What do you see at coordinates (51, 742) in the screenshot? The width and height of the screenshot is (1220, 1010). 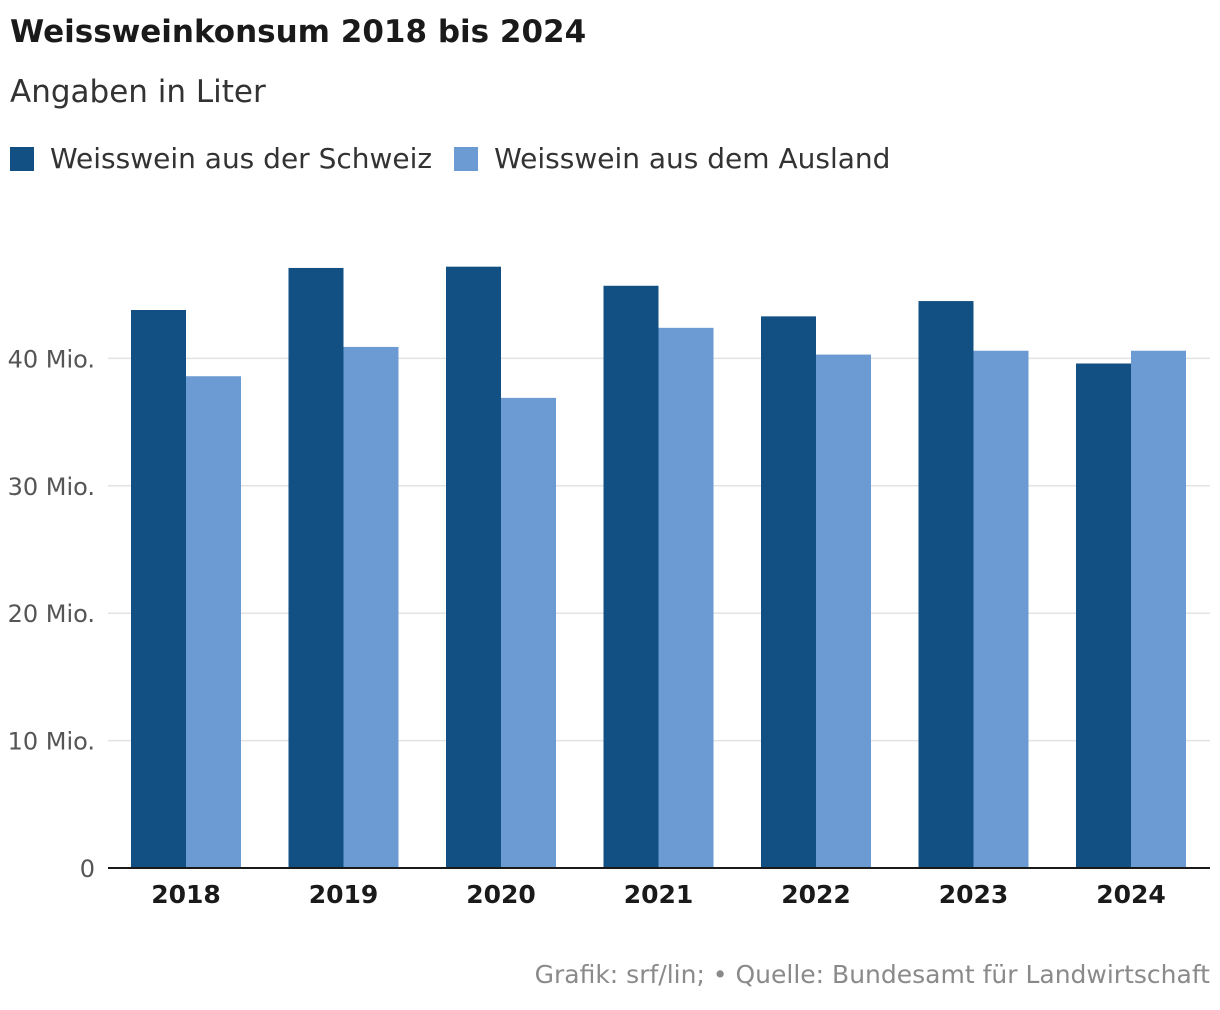 I see `y-tick-label: 10 Mio.` at bounding box center [51, 742].